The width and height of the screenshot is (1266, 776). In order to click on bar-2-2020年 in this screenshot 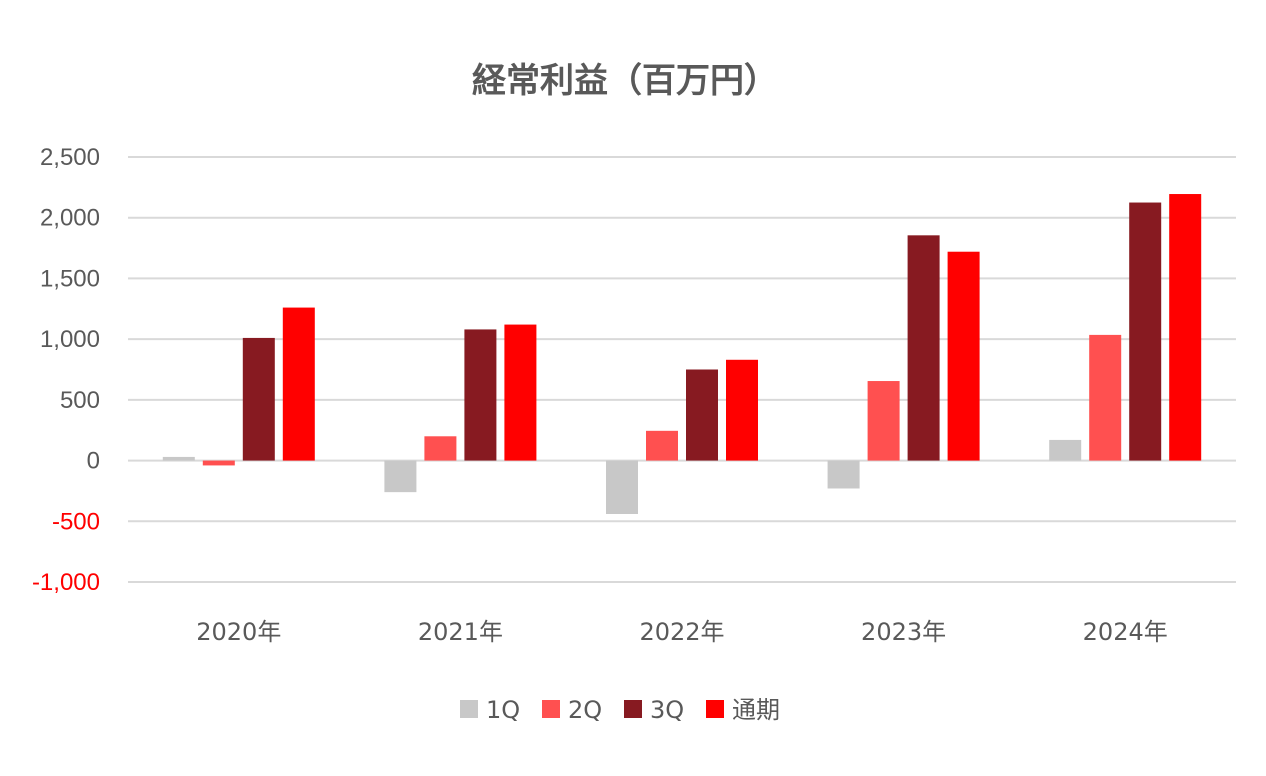, I will do `click(218, 463)`.